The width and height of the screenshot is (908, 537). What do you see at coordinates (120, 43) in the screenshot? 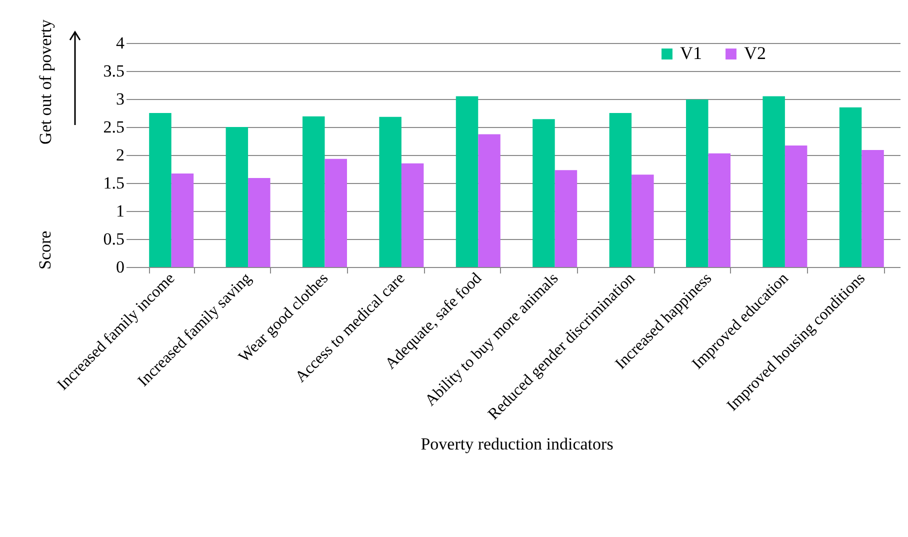
I see `y-tick-label: 4` at bounding box center [120, 43].